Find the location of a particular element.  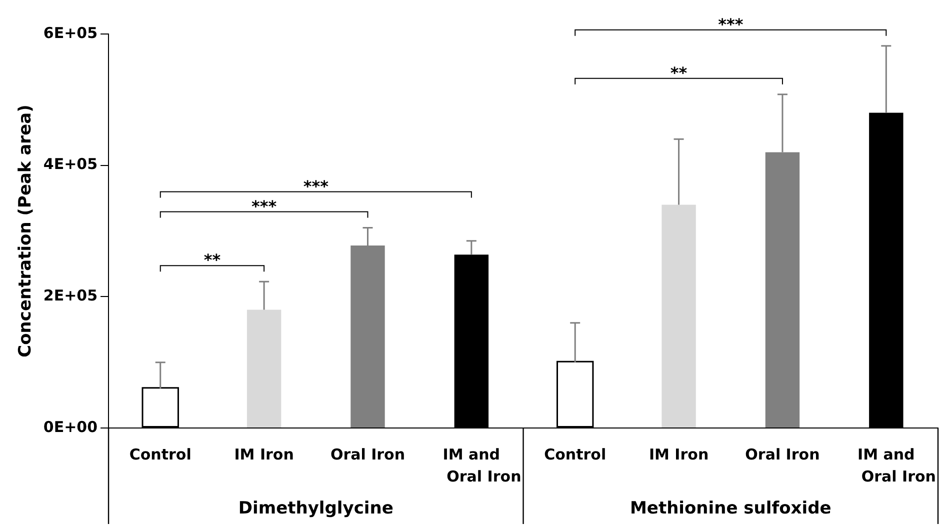

x-tick-label: Methionine sulfoxide is located at coordinates (731, 508).